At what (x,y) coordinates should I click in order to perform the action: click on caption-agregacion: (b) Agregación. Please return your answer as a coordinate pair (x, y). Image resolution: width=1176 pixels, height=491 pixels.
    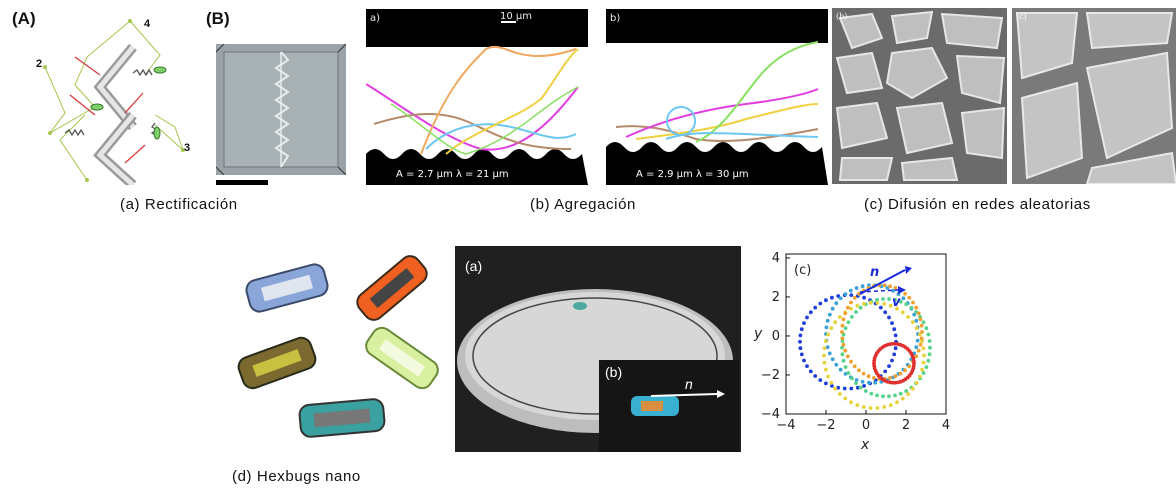
    Looking at the image, I should click on (583, 204).